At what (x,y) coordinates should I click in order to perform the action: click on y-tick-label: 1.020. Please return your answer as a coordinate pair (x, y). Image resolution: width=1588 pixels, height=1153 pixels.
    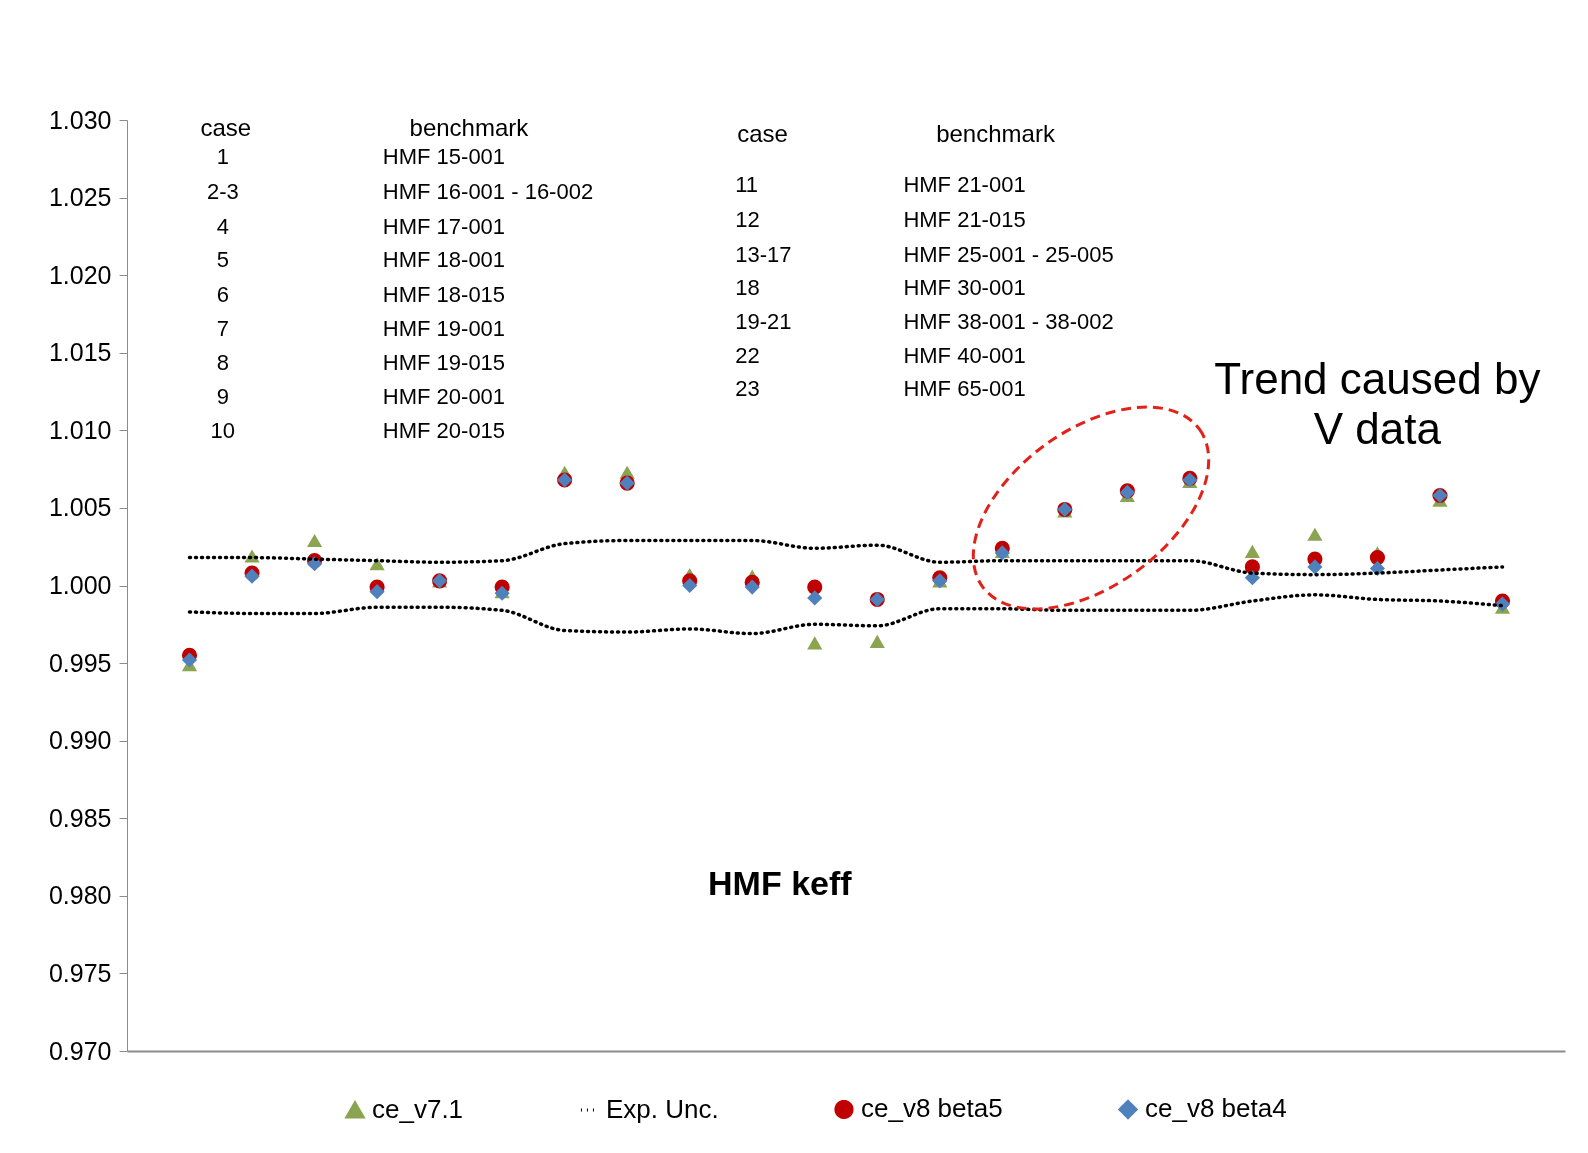
    Looking at the image, I should click on (80, 274).